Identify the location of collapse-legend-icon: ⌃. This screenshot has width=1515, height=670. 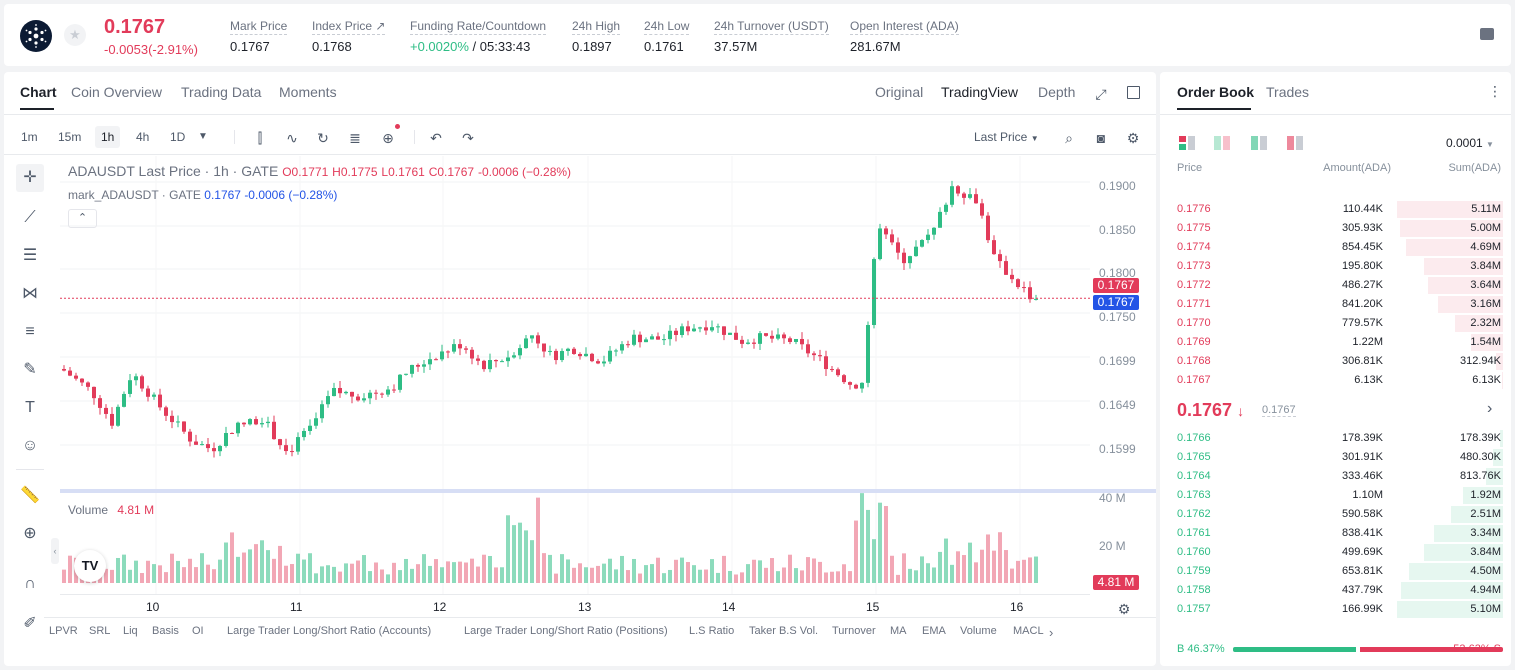
(82, 218).